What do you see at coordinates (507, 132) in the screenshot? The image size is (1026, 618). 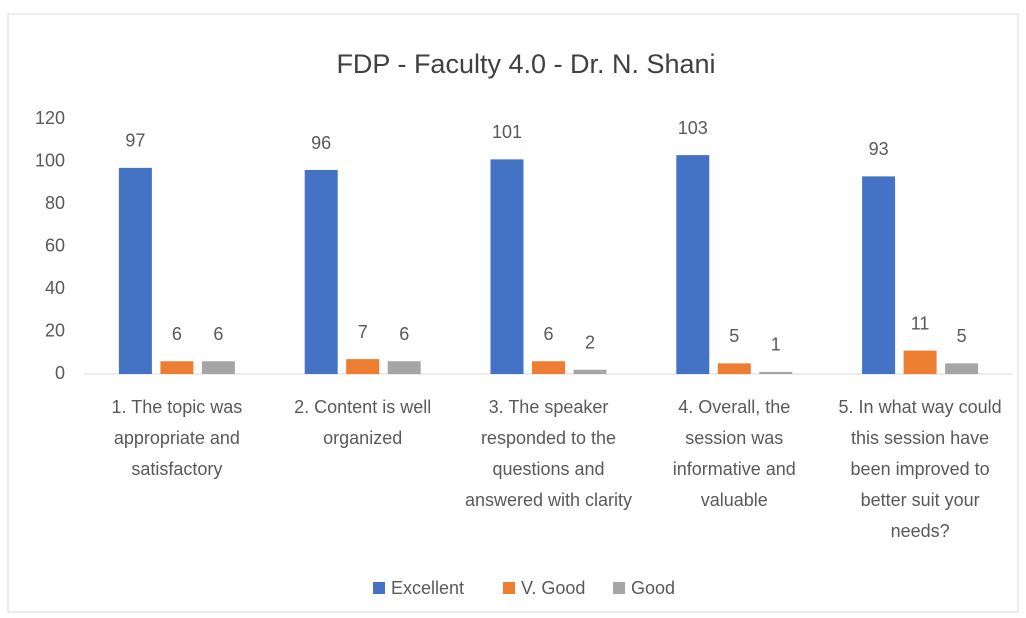 I see `data-label: 101` at bounding box center [507, 132].